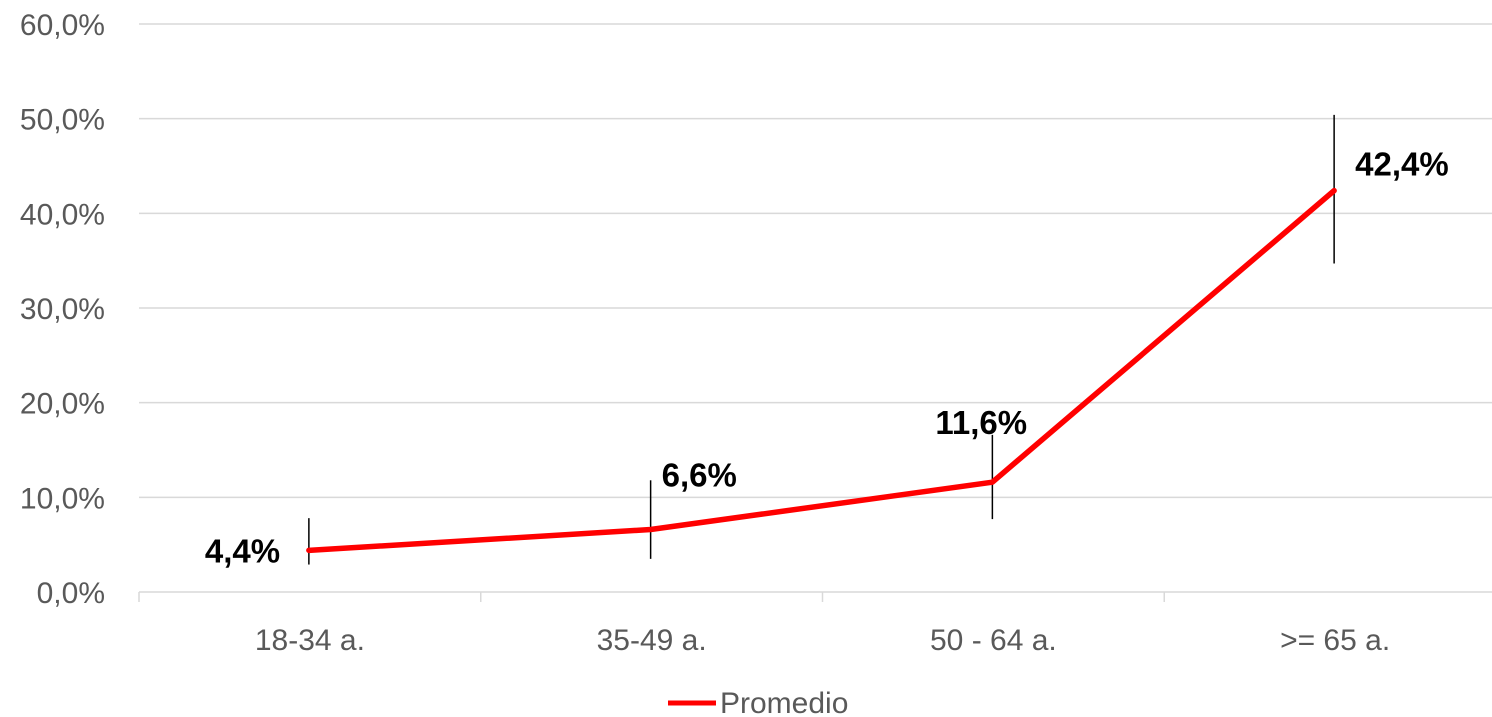 Image resolution: width=1492 pixels, height=717 pixels. What do you see at coordinates (1335, 640) in the screenshot?
I see `x-tick-label: >= 65 a.` at bounding box center [1335, 640].